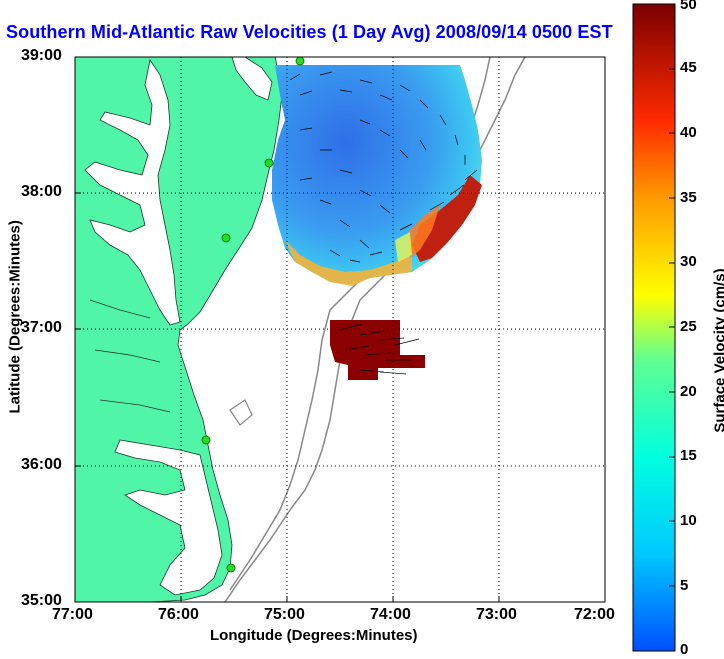 The image size is (724, 659). Describe the element at coordinates (15, 317) in the screenshot. I see `y-axis-label: Latitude (Degrees:Minutes)` at that location.